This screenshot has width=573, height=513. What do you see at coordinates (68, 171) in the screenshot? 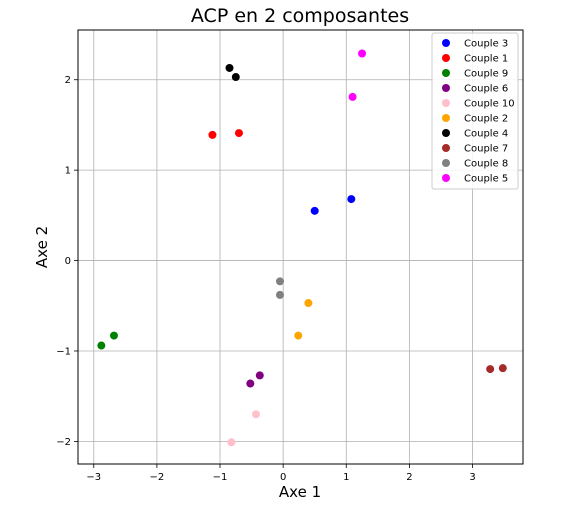
I see `y-tick-label: 1` at bounding box center [68, 171].